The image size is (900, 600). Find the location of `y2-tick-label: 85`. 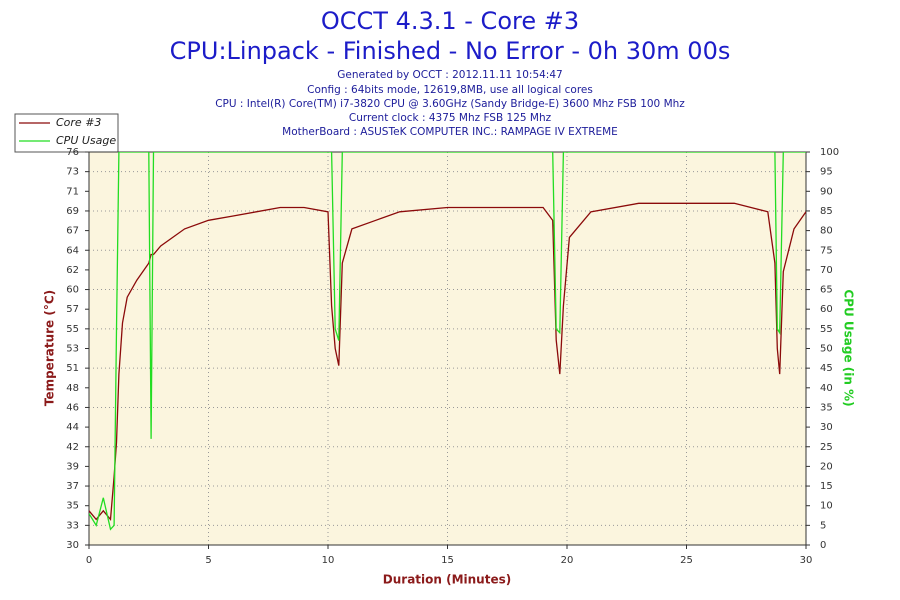

y2-tick-label: 85 is located at coordinates (826, 211).